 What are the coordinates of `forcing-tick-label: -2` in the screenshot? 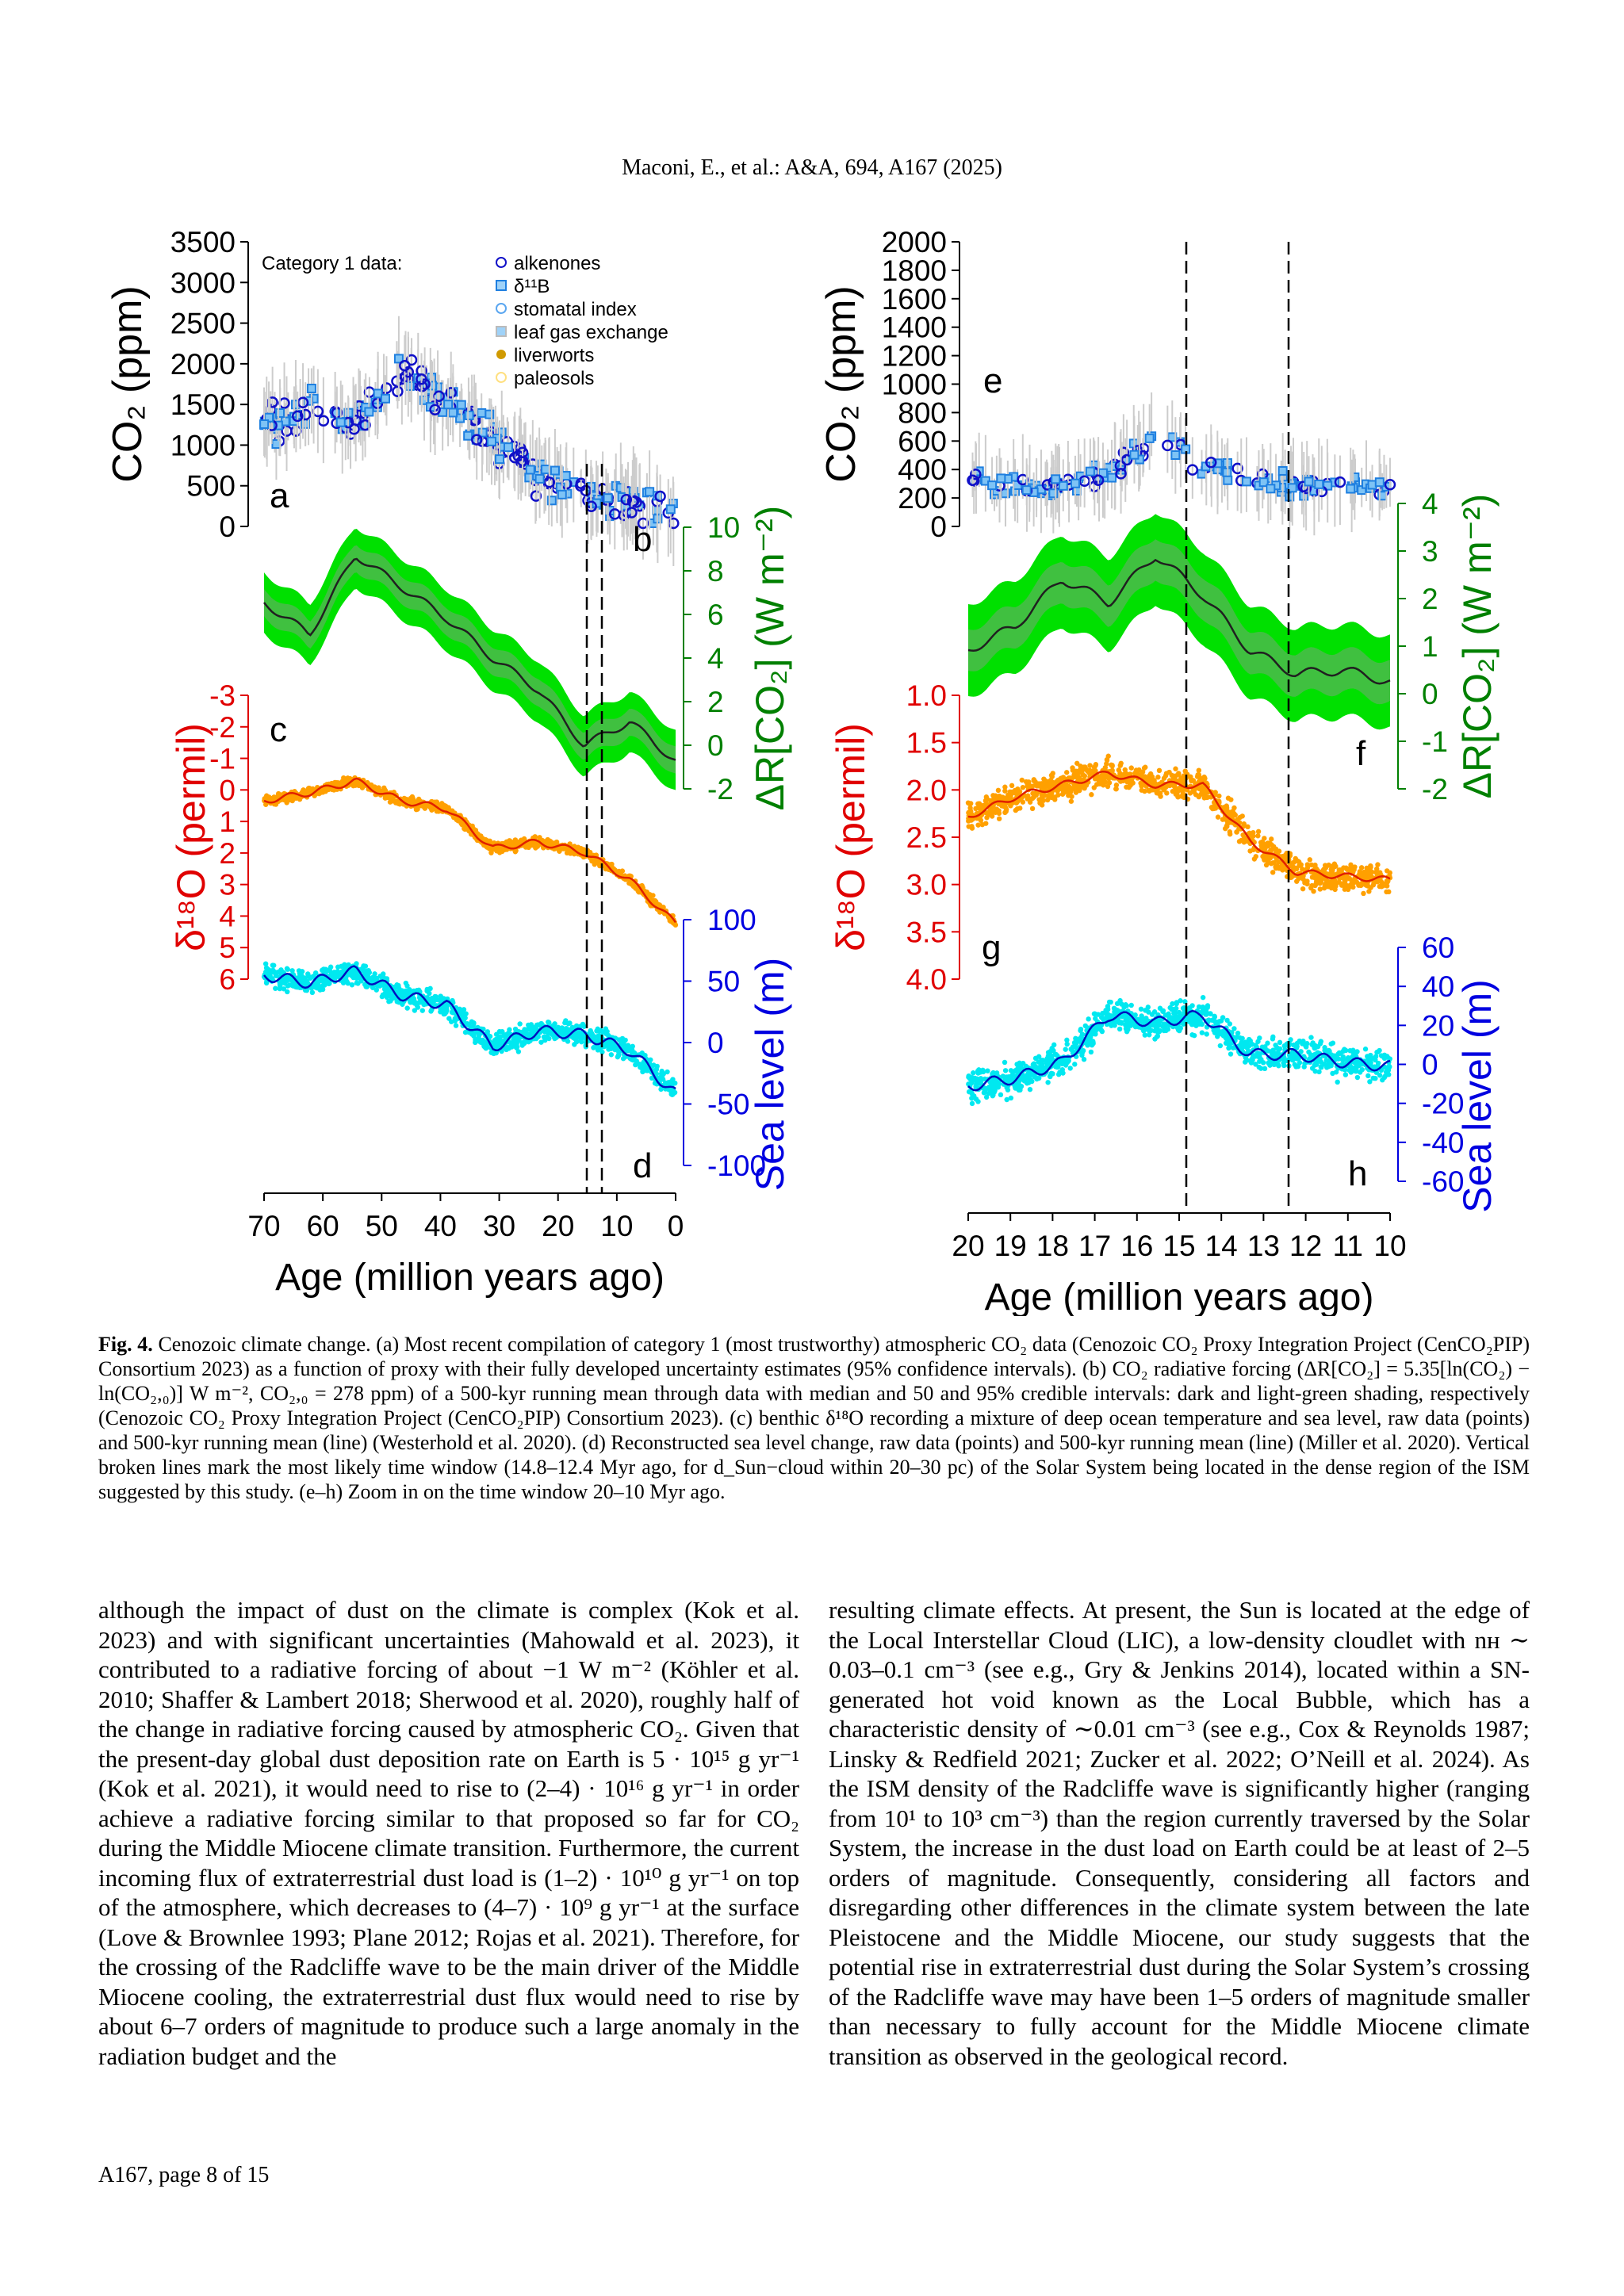 It's located at (1435, 790).